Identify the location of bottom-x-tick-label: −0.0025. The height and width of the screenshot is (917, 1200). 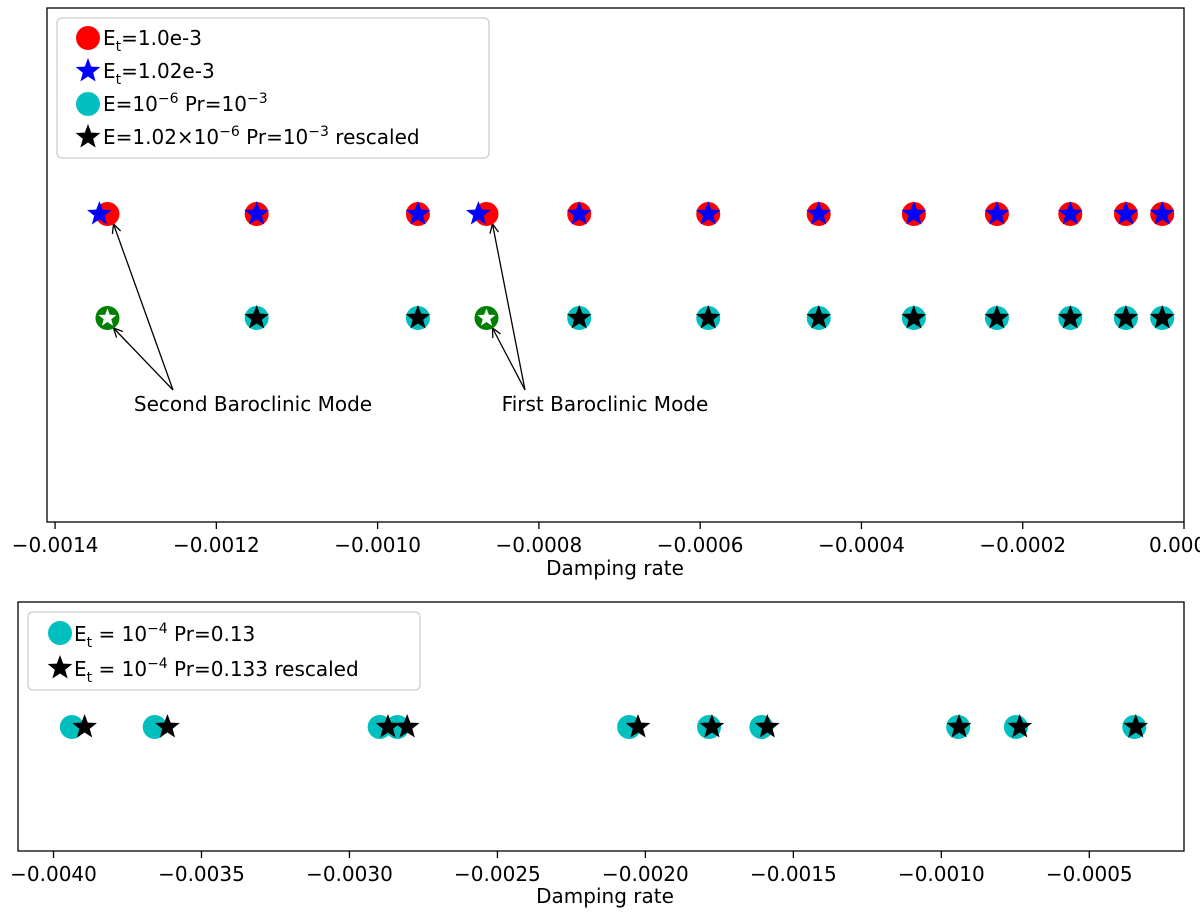
(497, 874).